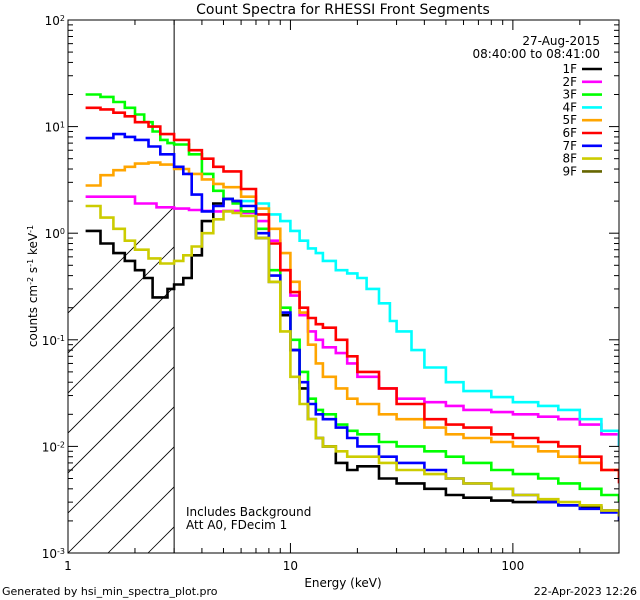 This screenshot has width=640, height=600. I want to click on x-tick-label: 10, so click(290, 566).